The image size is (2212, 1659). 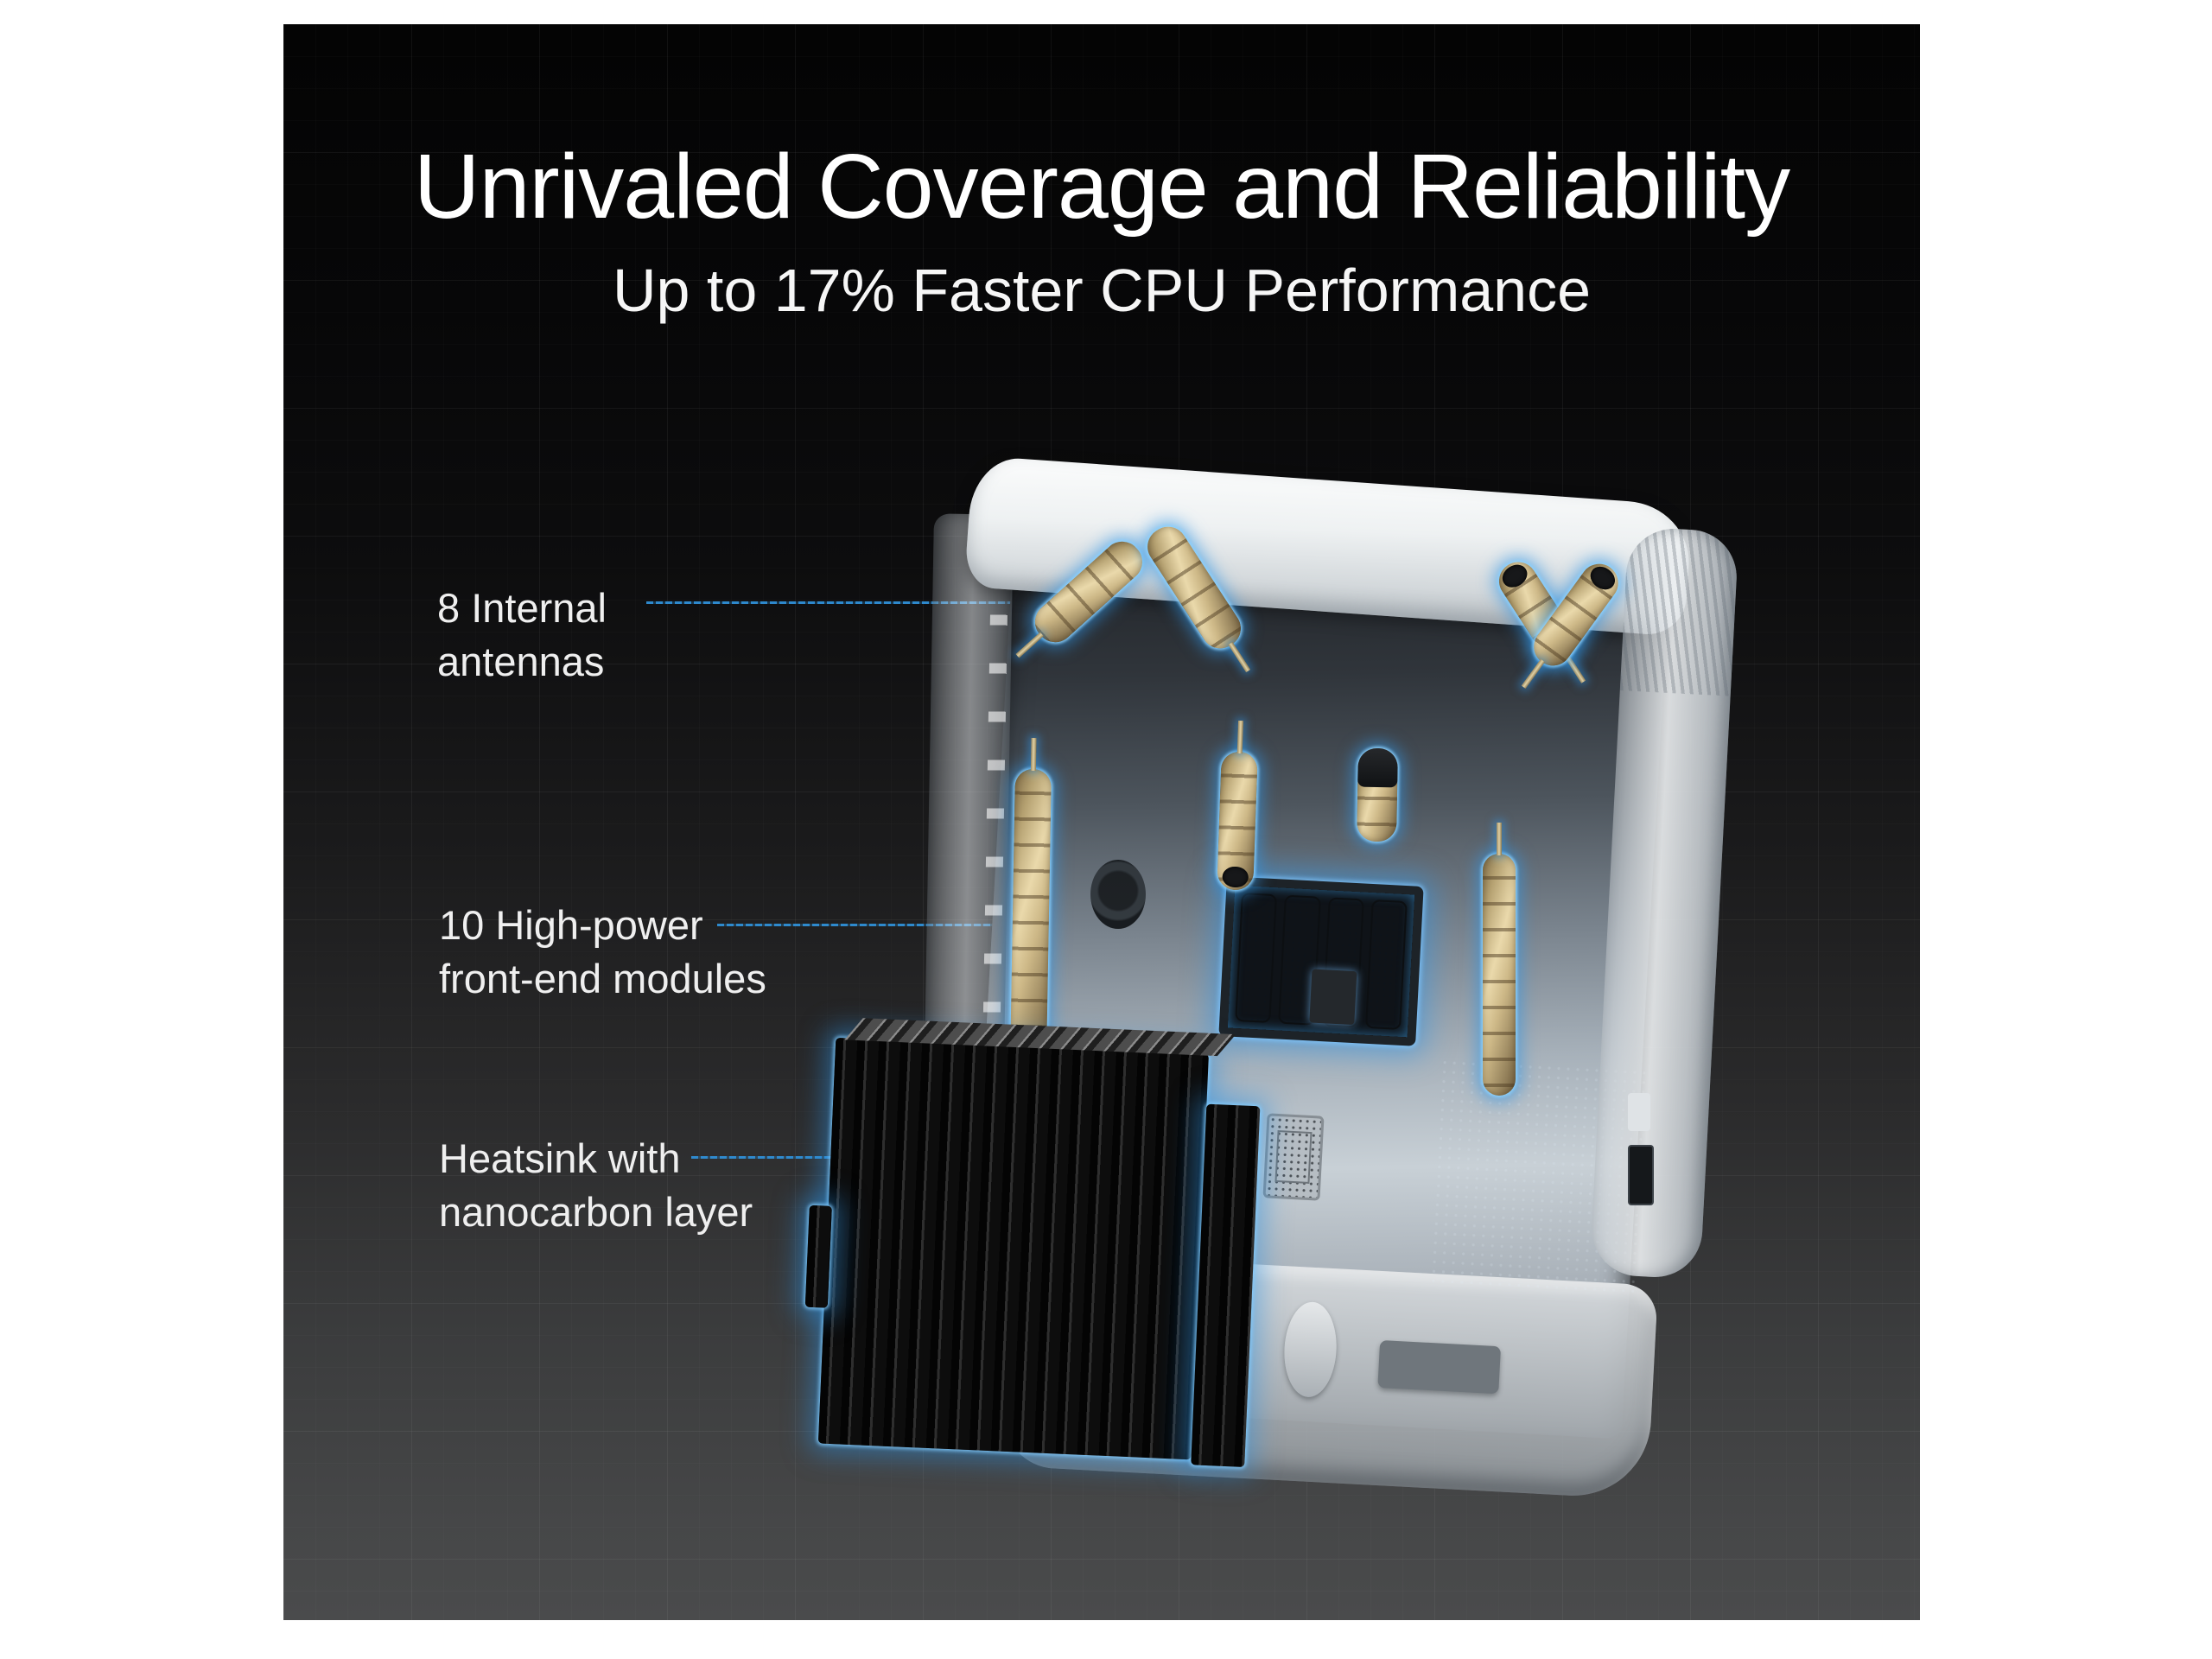 I want to click on fan-opening, so click(x=1118, y=894).